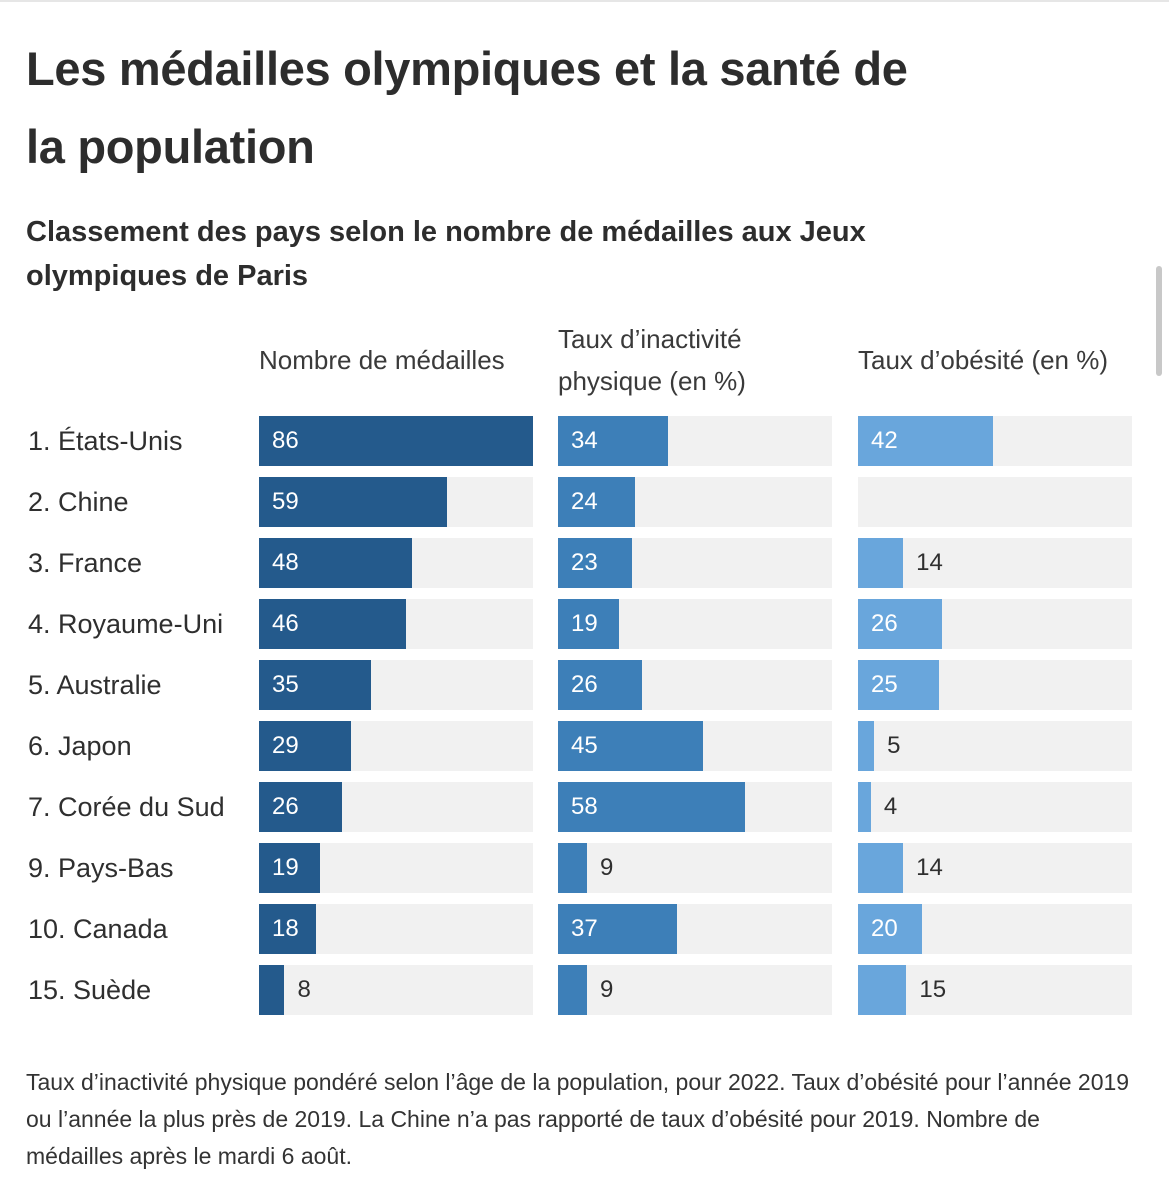  What do you see at coordinates (126, 807) in the screenshot?
I see `row-label: 7. Corée du Sud` at bounding box center [126, 807].